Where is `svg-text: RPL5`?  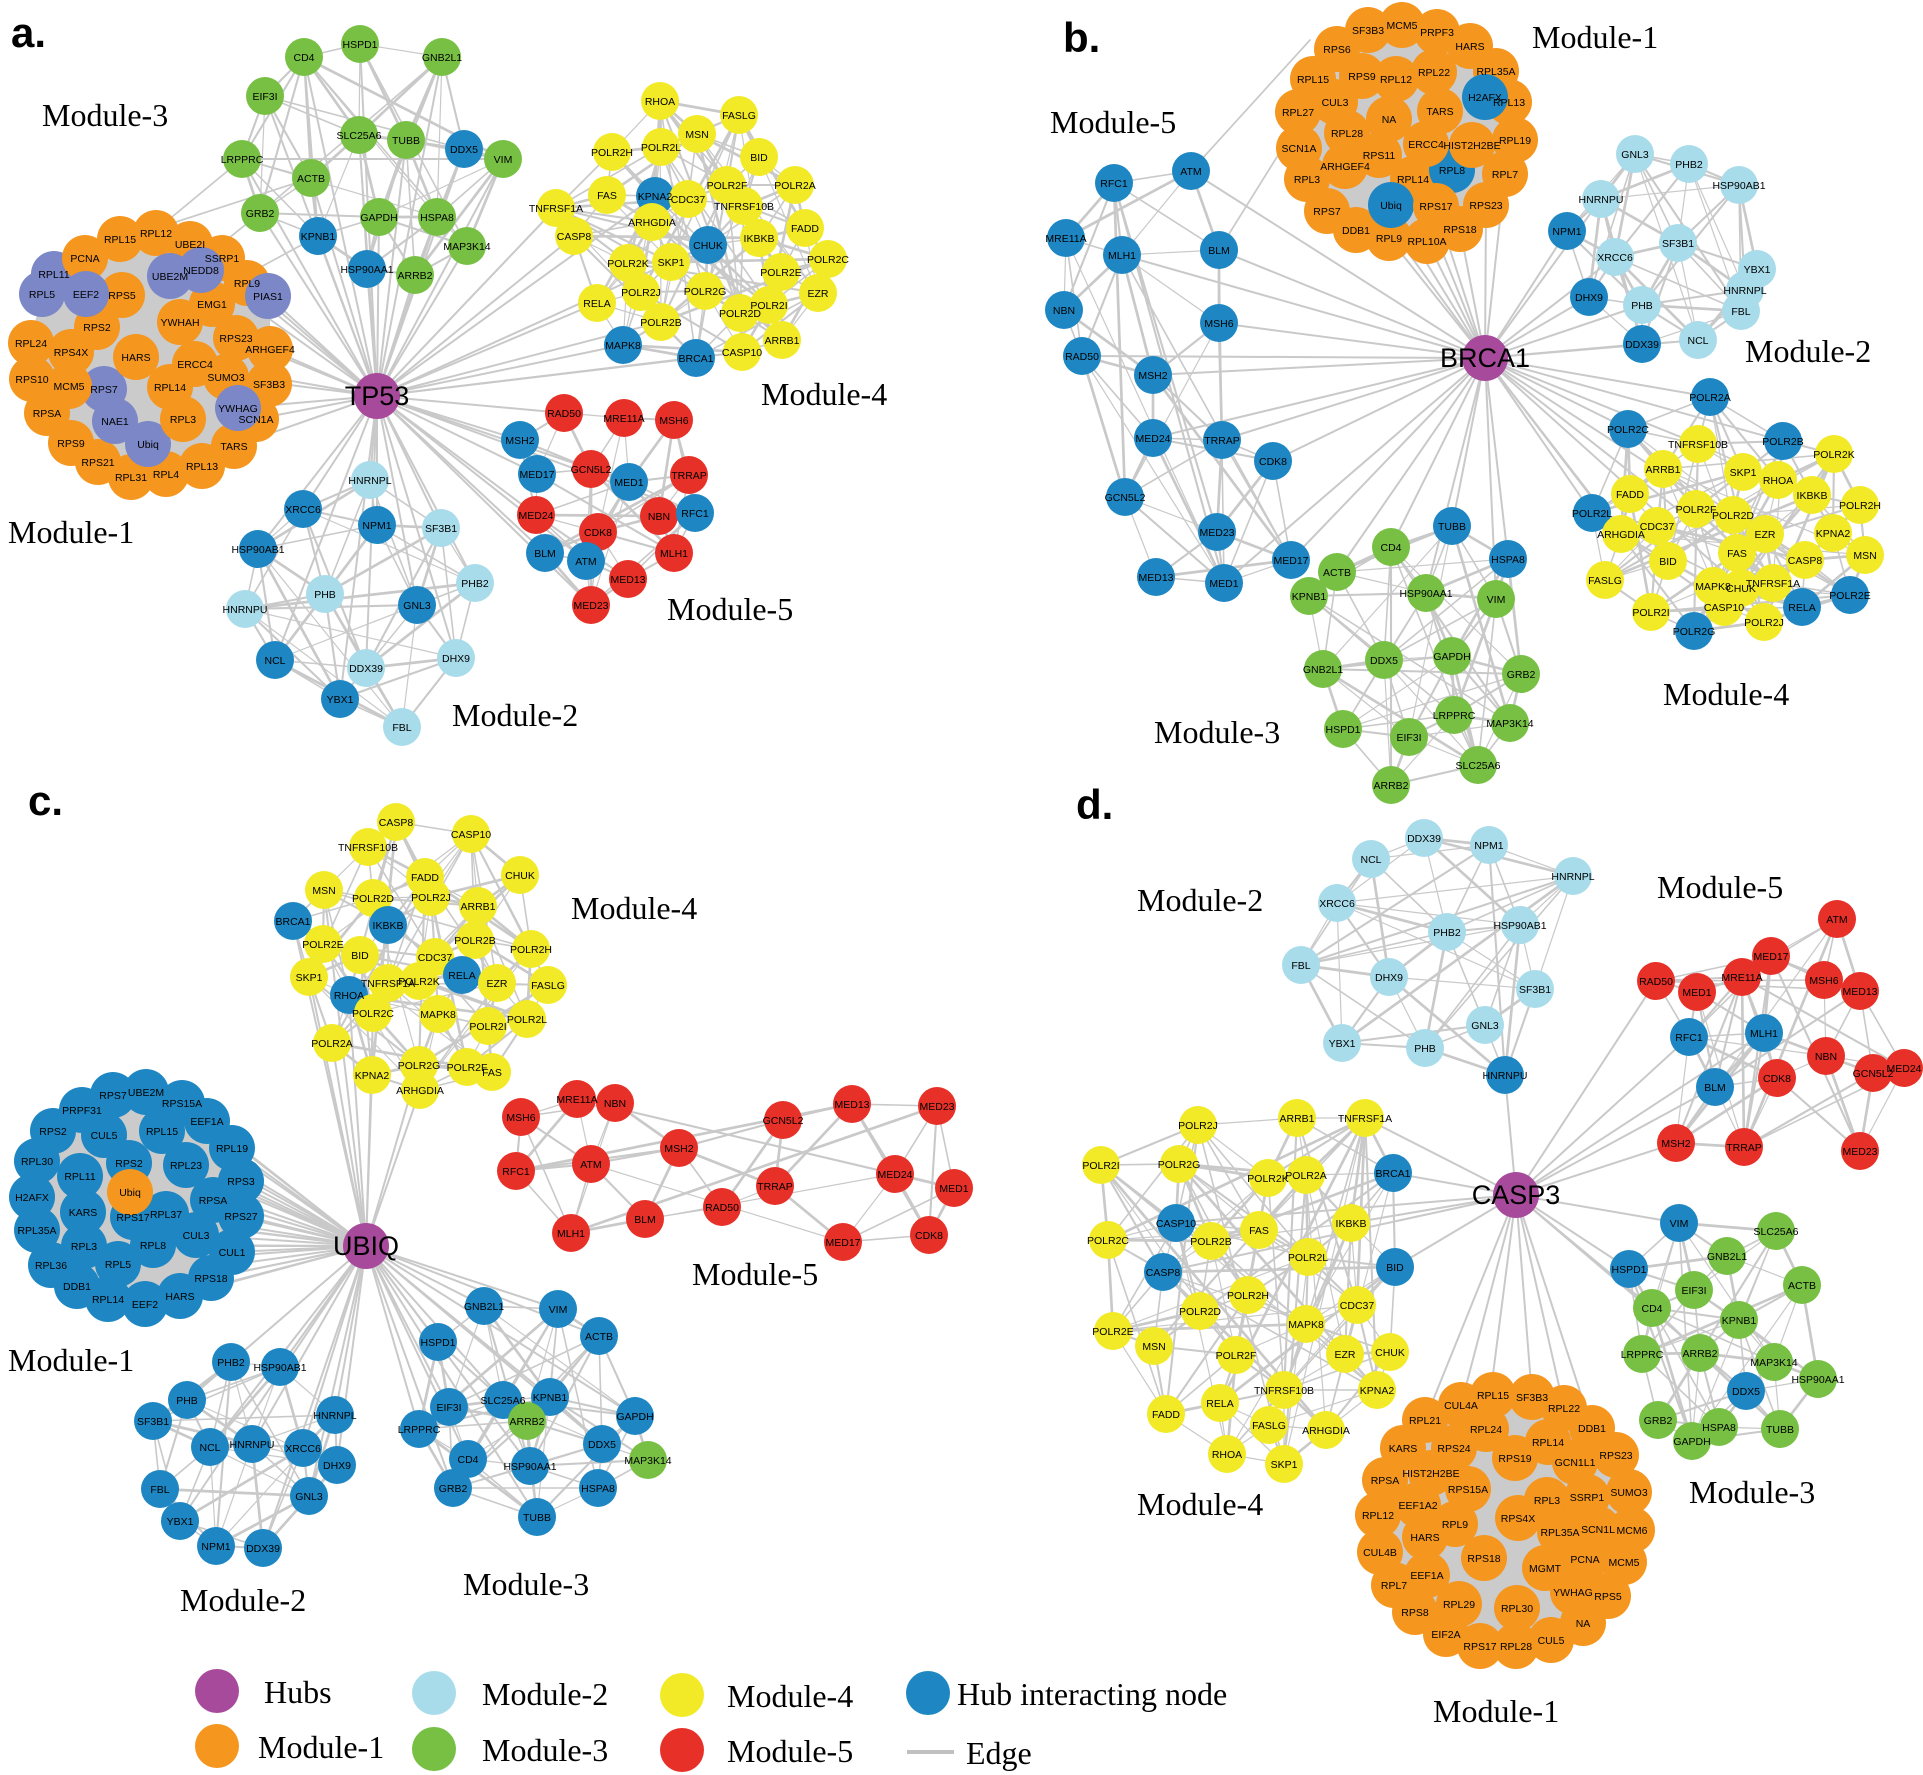
svg-text: RPL5 is located at coordinates (42, 295).